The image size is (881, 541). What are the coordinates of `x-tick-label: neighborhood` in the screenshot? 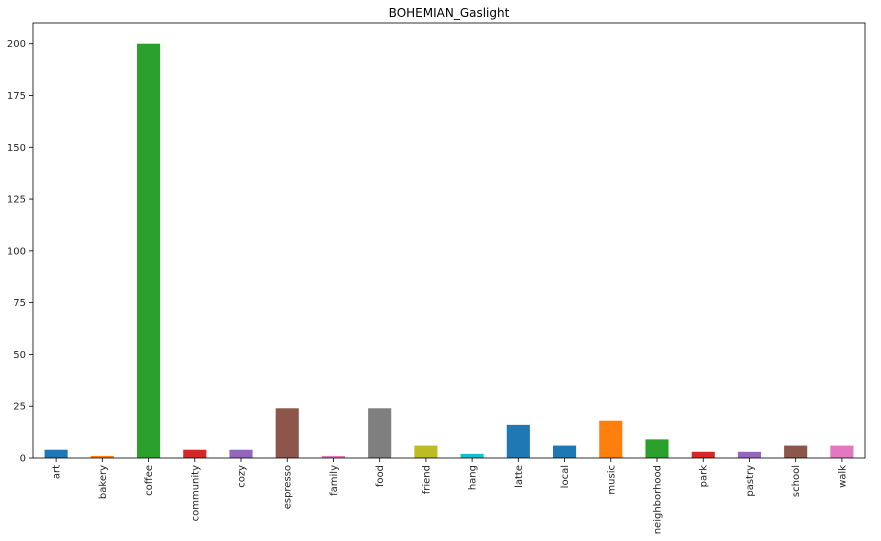 It's located at (658, 499).